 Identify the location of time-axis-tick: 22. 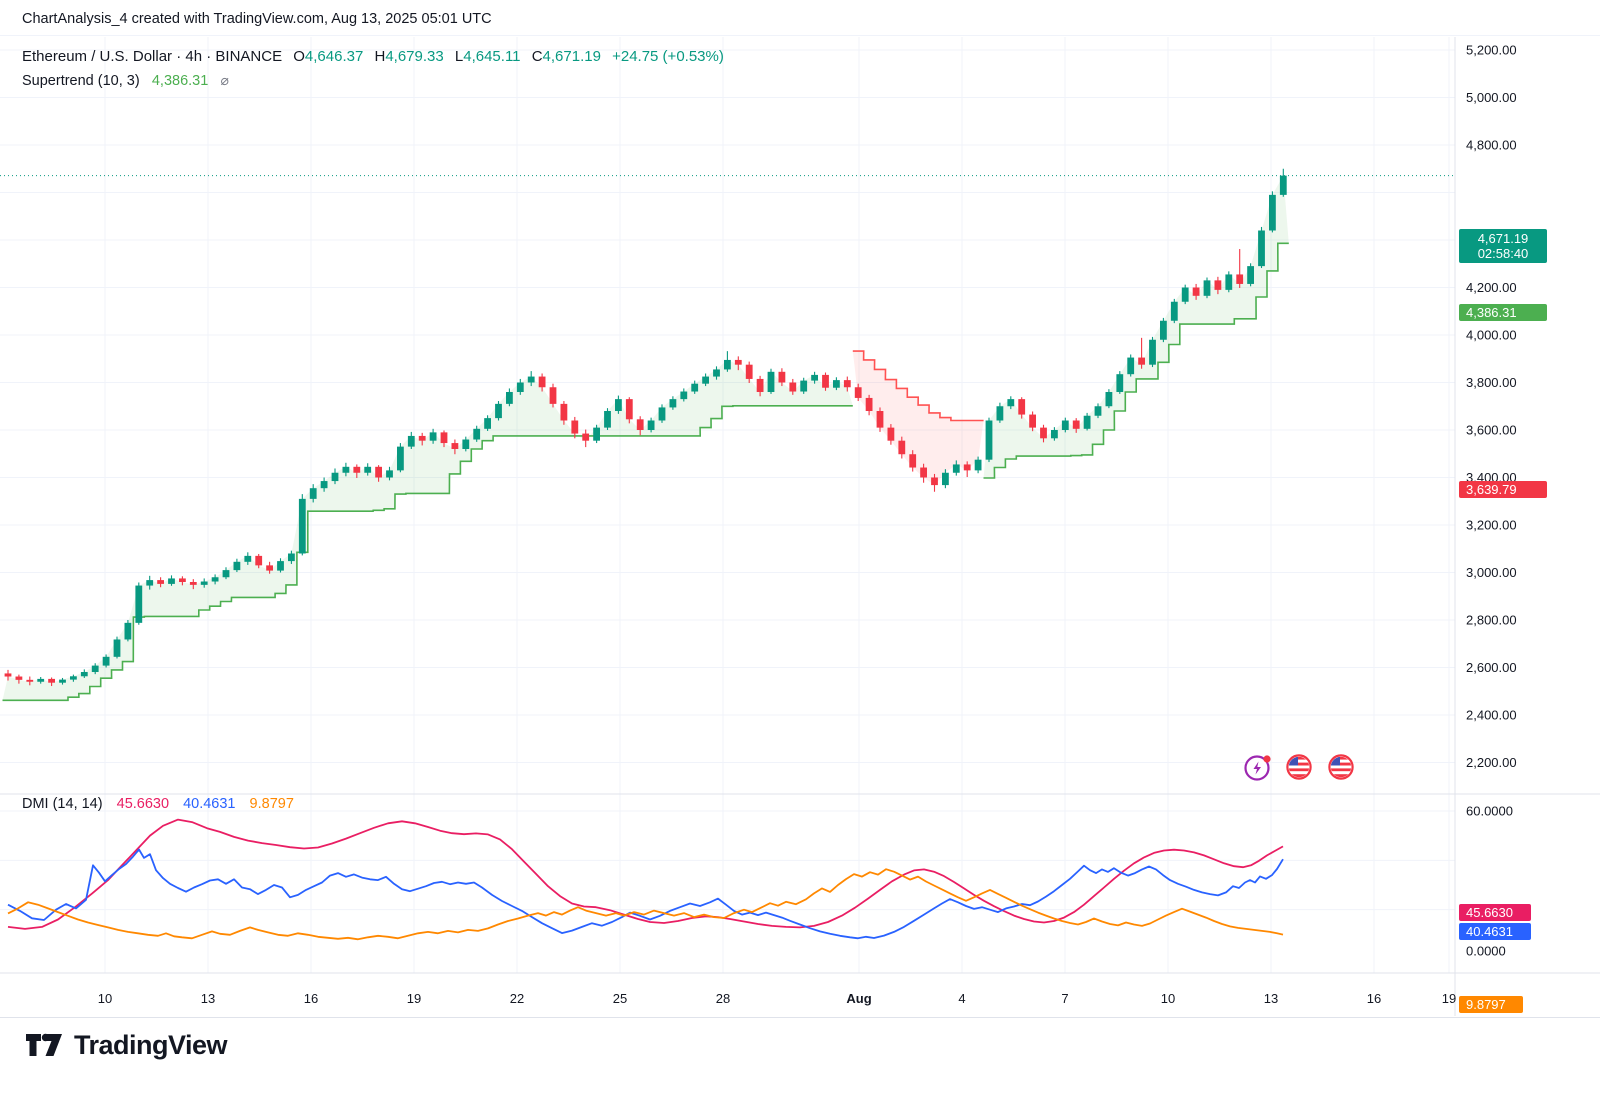
(517, 998).